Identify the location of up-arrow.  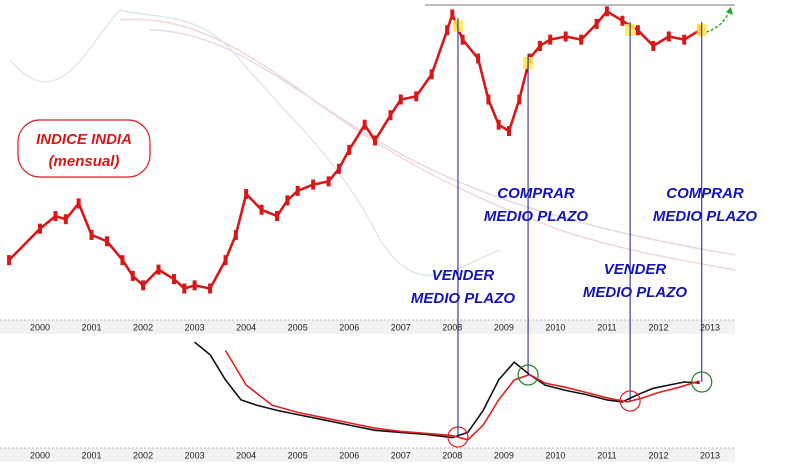
(718, 21).